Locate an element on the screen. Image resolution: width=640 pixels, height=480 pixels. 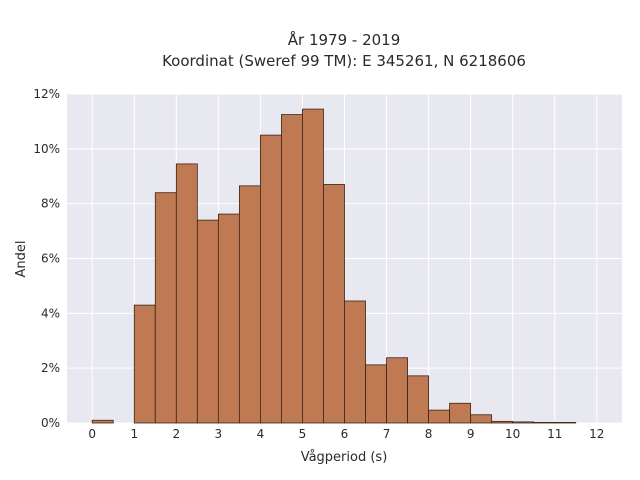
x-tick-label: 11 is located at coordinates (554, 434).